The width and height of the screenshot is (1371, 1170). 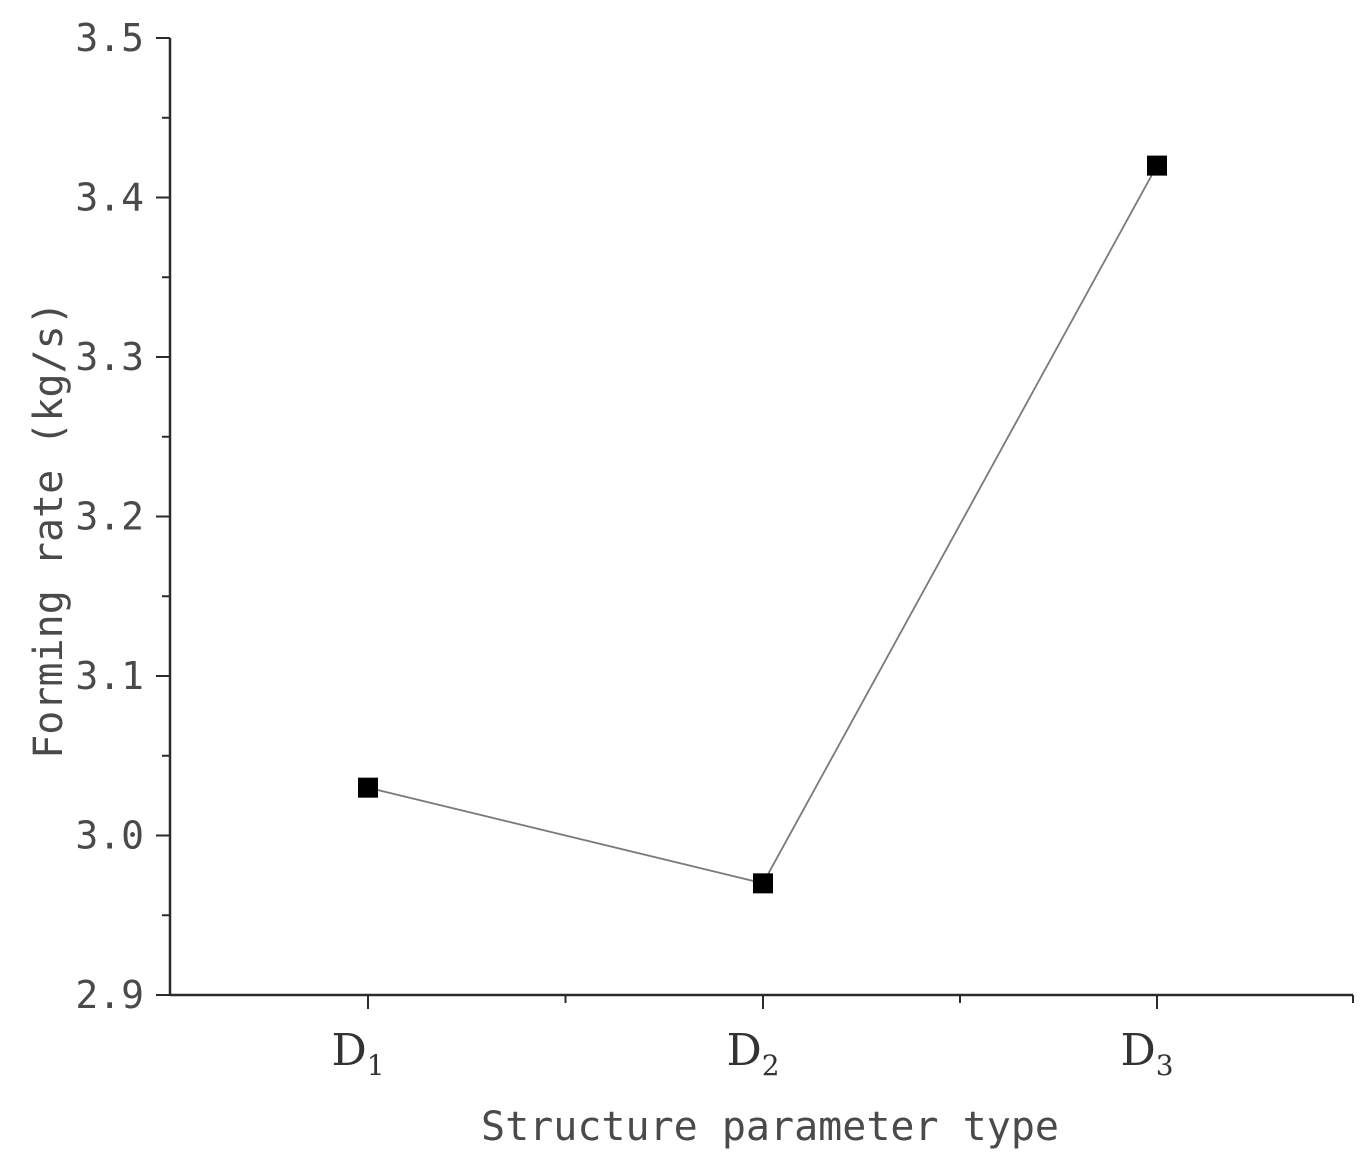 What do you see at coordinates (109, 517) in the screenshot?
I see `y-tick-label: 3.2` at bounding box center [109, 517].